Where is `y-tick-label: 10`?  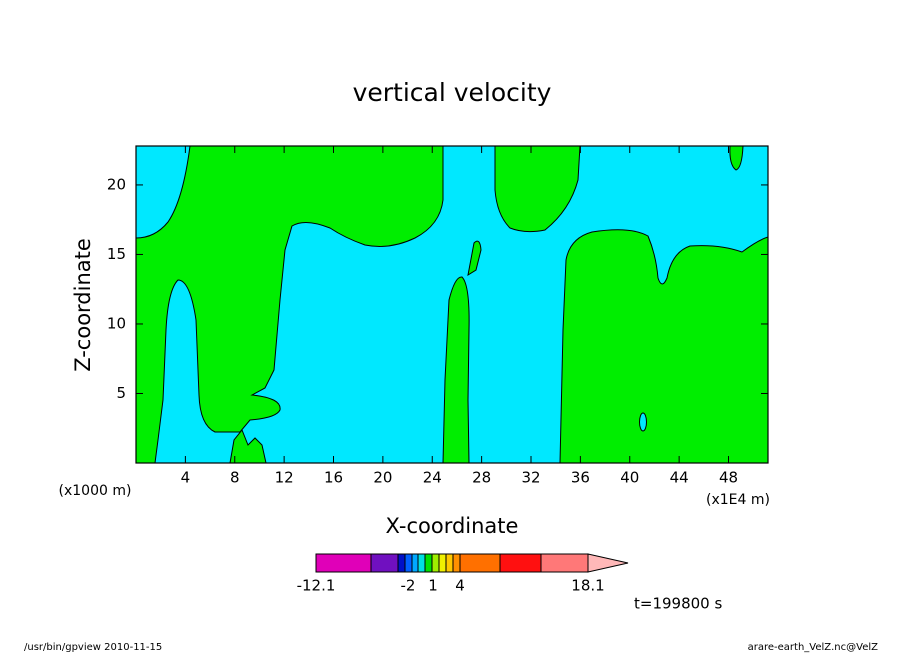
y-tick-label: 10 is located at coordinates (116, 323).